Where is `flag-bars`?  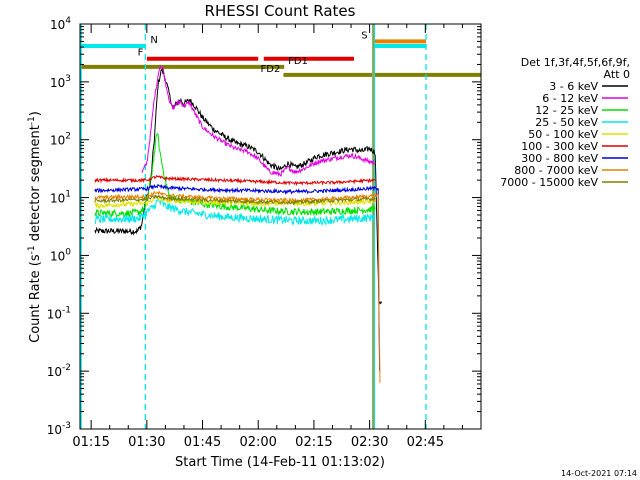
flag-bars is located at coordinates (280, 58).